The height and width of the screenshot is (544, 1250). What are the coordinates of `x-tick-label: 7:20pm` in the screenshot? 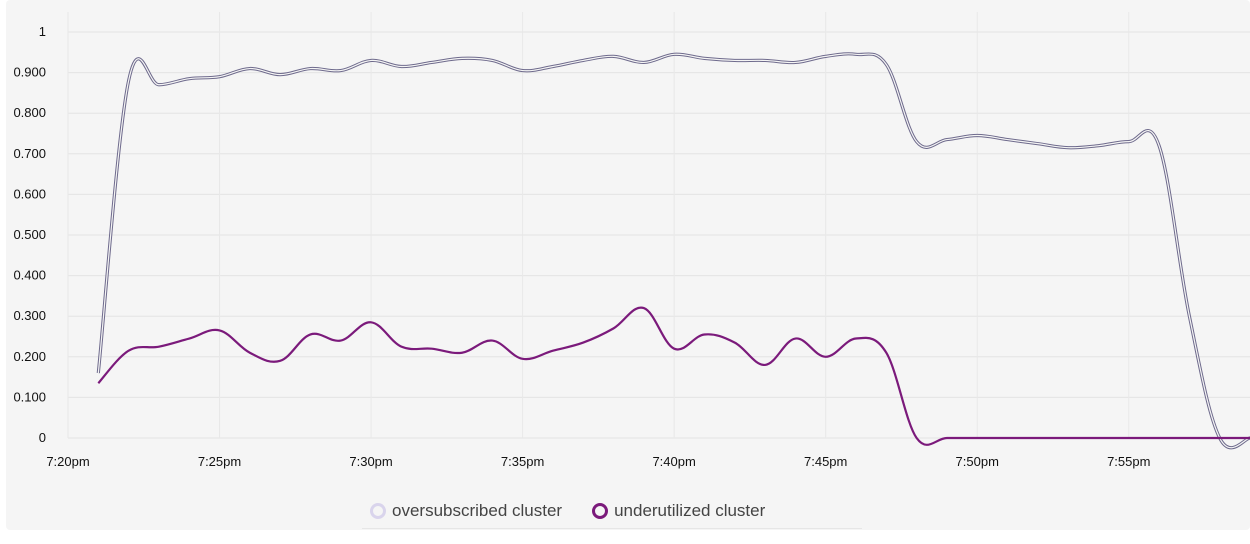 It's located at (67, 461).